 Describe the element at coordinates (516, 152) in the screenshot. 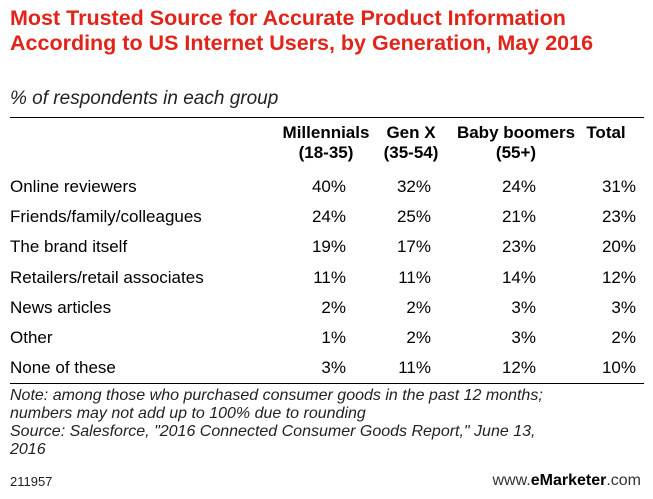

I see `column-header-sublabel: (55+)` at that location.